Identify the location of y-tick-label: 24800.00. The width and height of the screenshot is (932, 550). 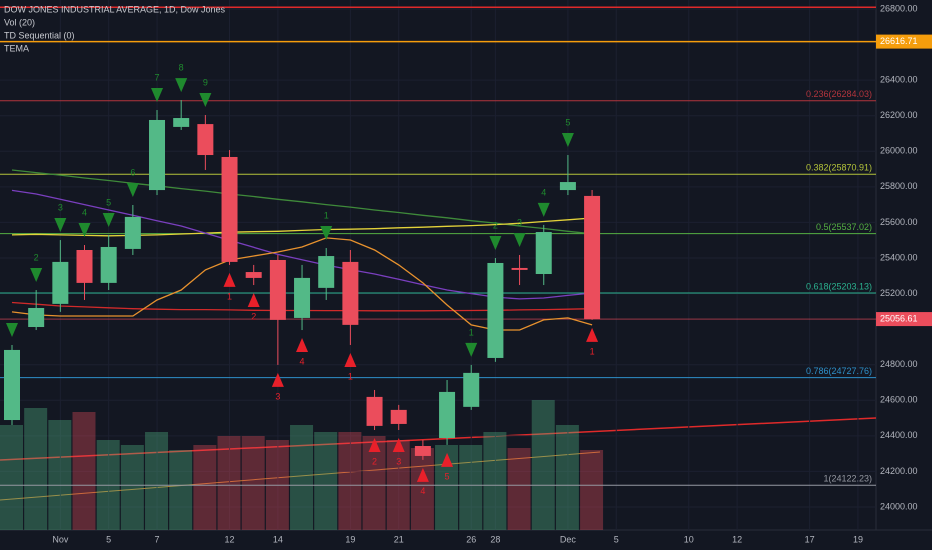
(899, 364).